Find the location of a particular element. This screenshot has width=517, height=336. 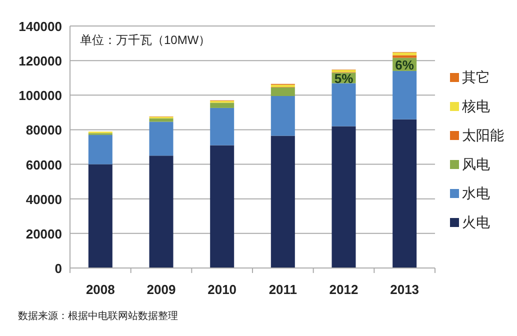

y-tick-label: 20000 is located at coordinates (44, 234).